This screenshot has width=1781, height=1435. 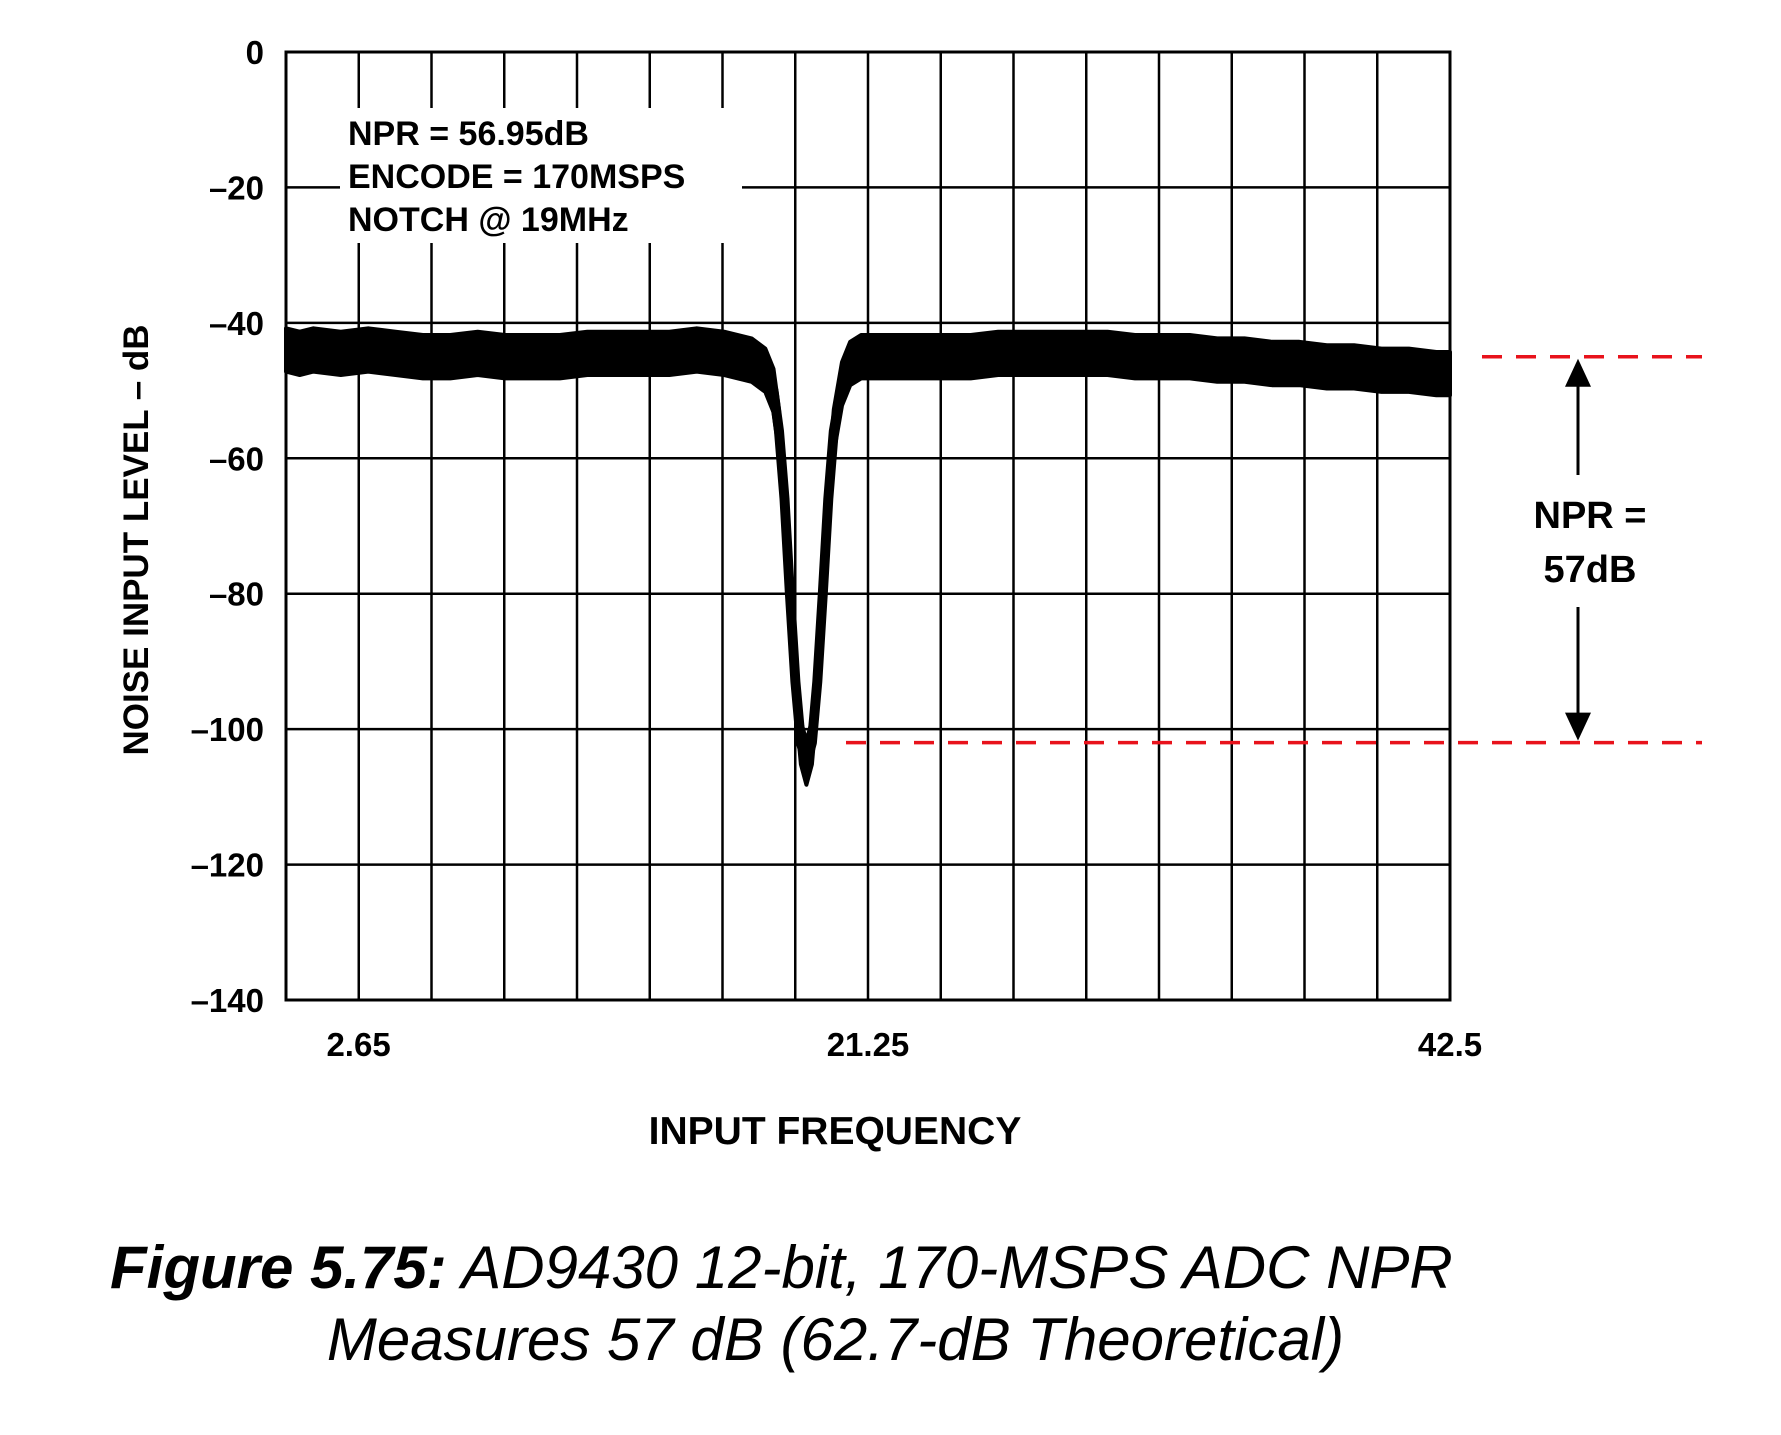 What do you see at coordinates (1274, 549) in the screenshot?
I see `npr-bracket: NPR = 57dB` at bounding box center [1274, 549].